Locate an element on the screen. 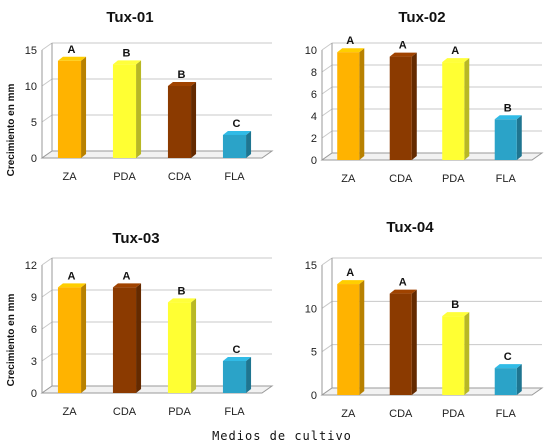  y-tick-label: 12 is located at coordinates (31, 266).